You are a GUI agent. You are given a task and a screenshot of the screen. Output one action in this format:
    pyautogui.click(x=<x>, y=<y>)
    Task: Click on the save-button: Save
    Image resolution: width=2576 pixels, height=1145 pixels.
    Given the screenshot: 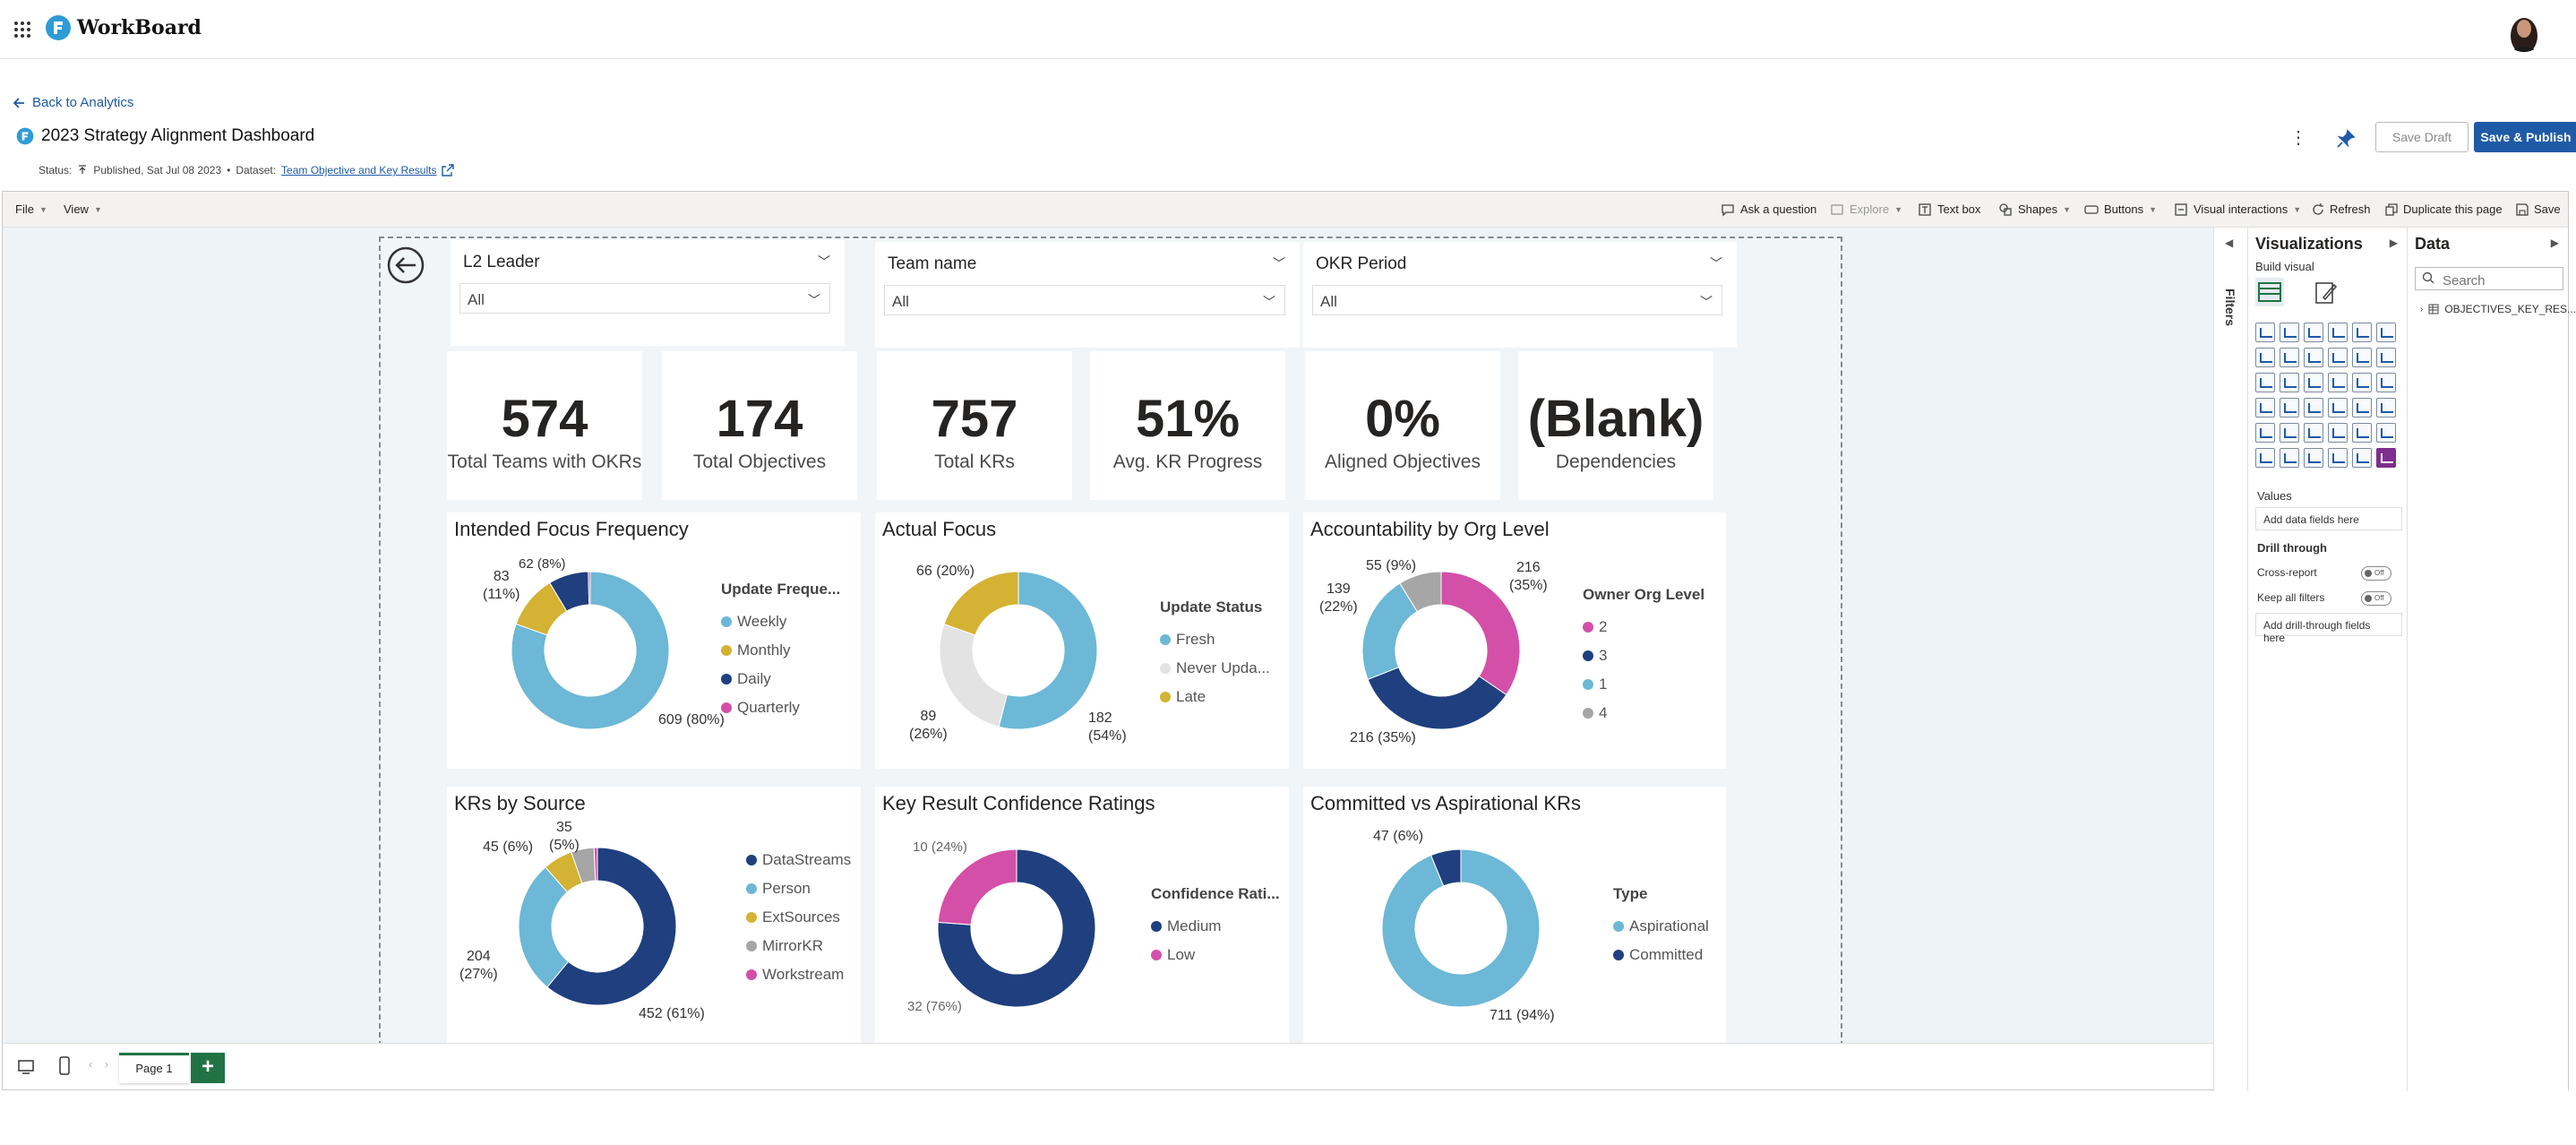 What is the action you would take?
    pyautogui.click(x=2538, y=210)
    